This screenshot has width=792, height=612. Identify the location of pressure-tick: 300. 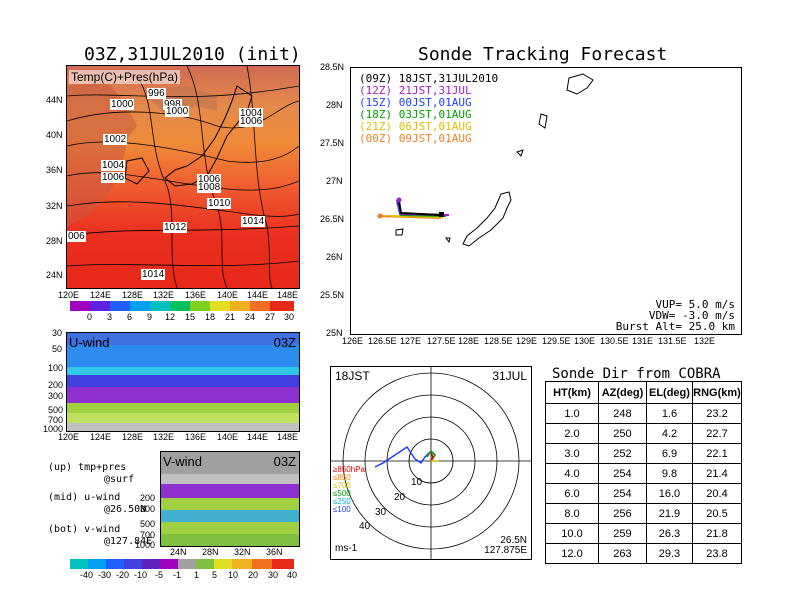
(148, 509).